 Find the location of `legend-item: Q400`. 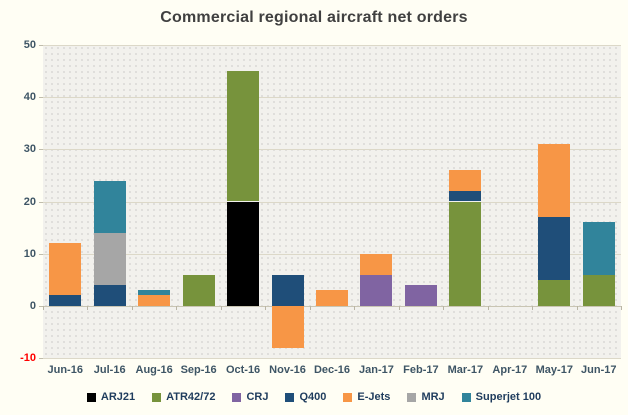

legend-item: Q400 is located at coordinates (305, 397).